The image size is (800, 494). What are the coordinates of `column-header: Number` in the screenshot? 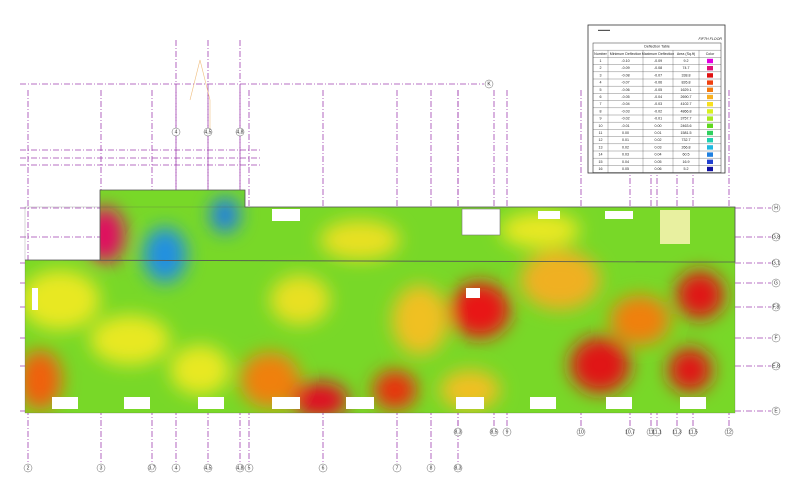 It's located at (601, 54).